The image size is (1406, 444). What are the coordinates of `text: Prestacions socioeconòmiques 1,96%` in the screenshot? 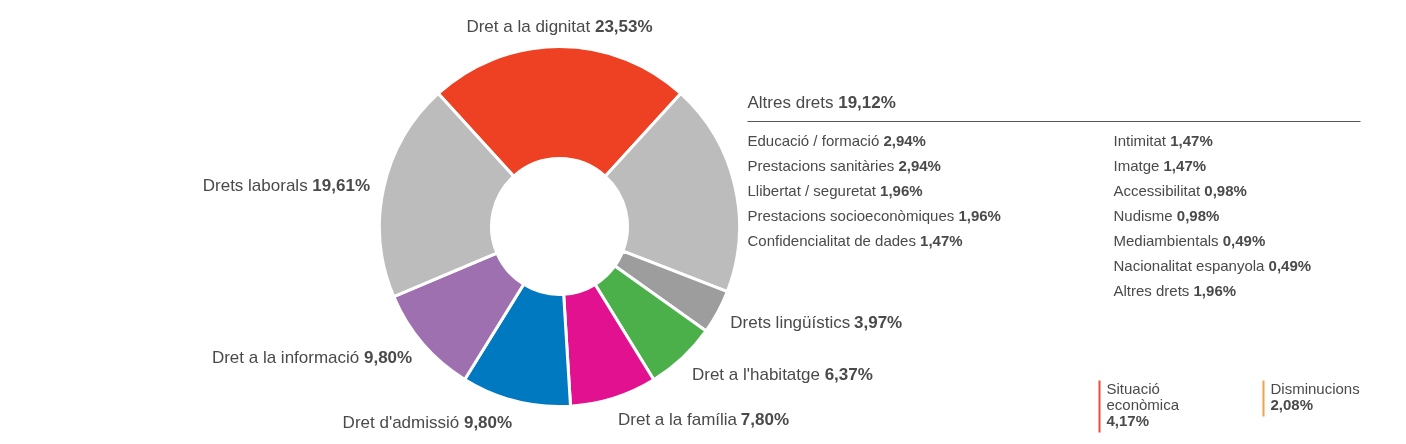 It's located at (874, 215).